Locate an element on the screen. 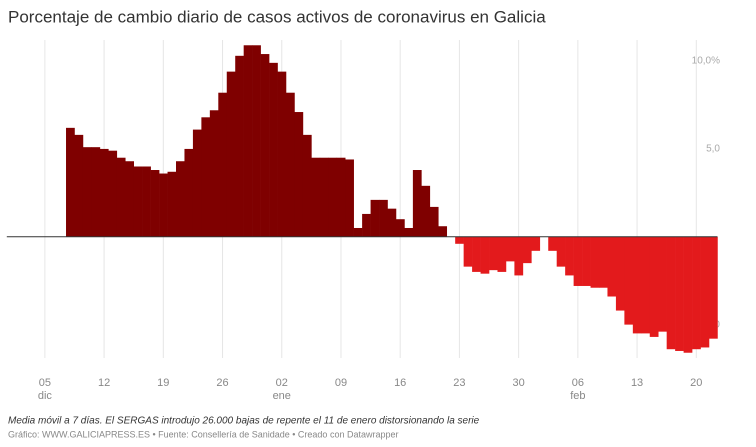 This screenshot has width=756, height=447. x-tick-label: 16 is located at coordinates (400, 383).